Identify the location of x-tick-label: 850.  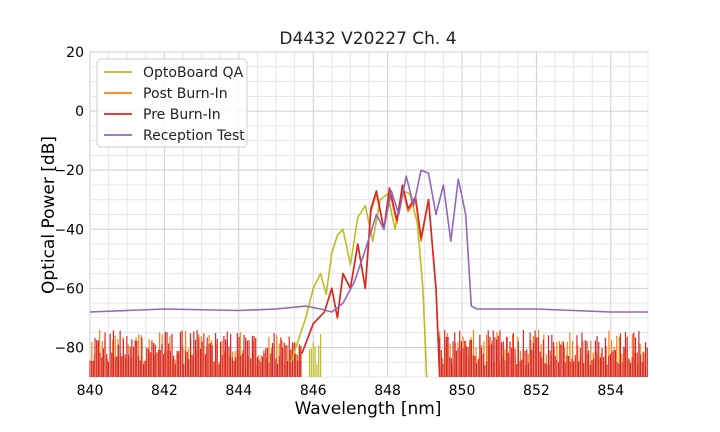
(462, 391).